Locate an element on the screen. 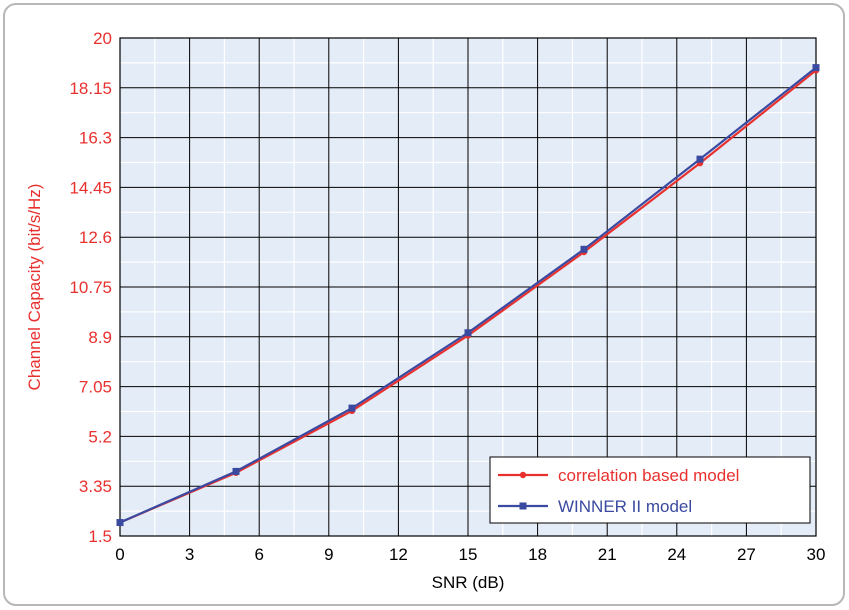 The image size is (849, 610). y-tick-label: 5.2 is located at coordinates (100, 436).